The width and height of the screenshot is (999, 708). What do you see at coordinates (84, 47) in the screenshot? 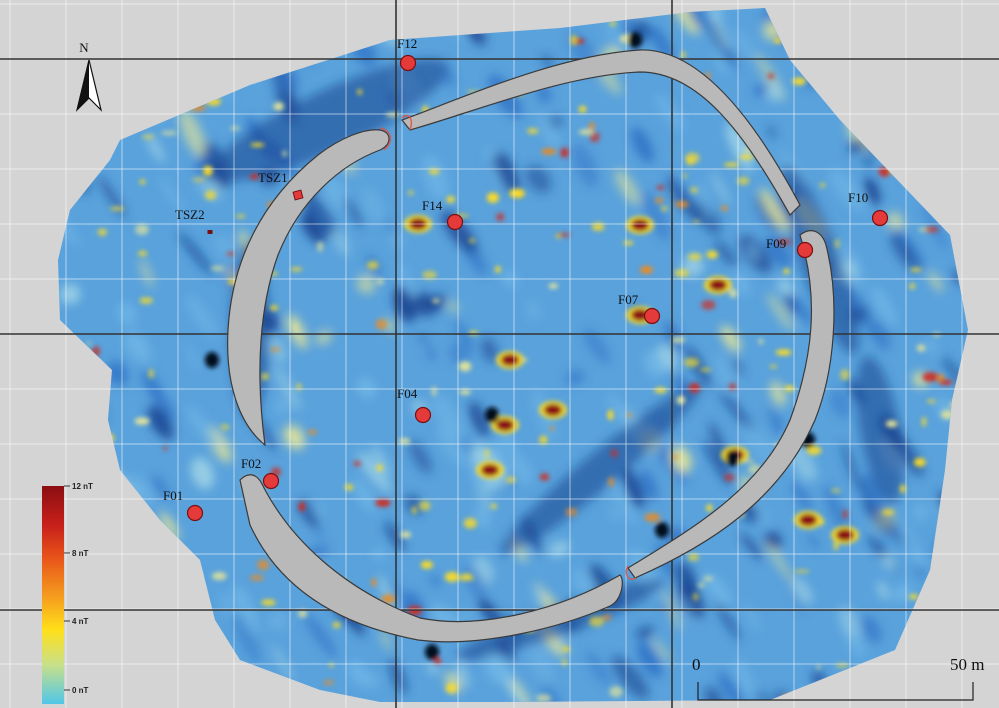
I see `north-label: N` at bounding box center [84, 47].